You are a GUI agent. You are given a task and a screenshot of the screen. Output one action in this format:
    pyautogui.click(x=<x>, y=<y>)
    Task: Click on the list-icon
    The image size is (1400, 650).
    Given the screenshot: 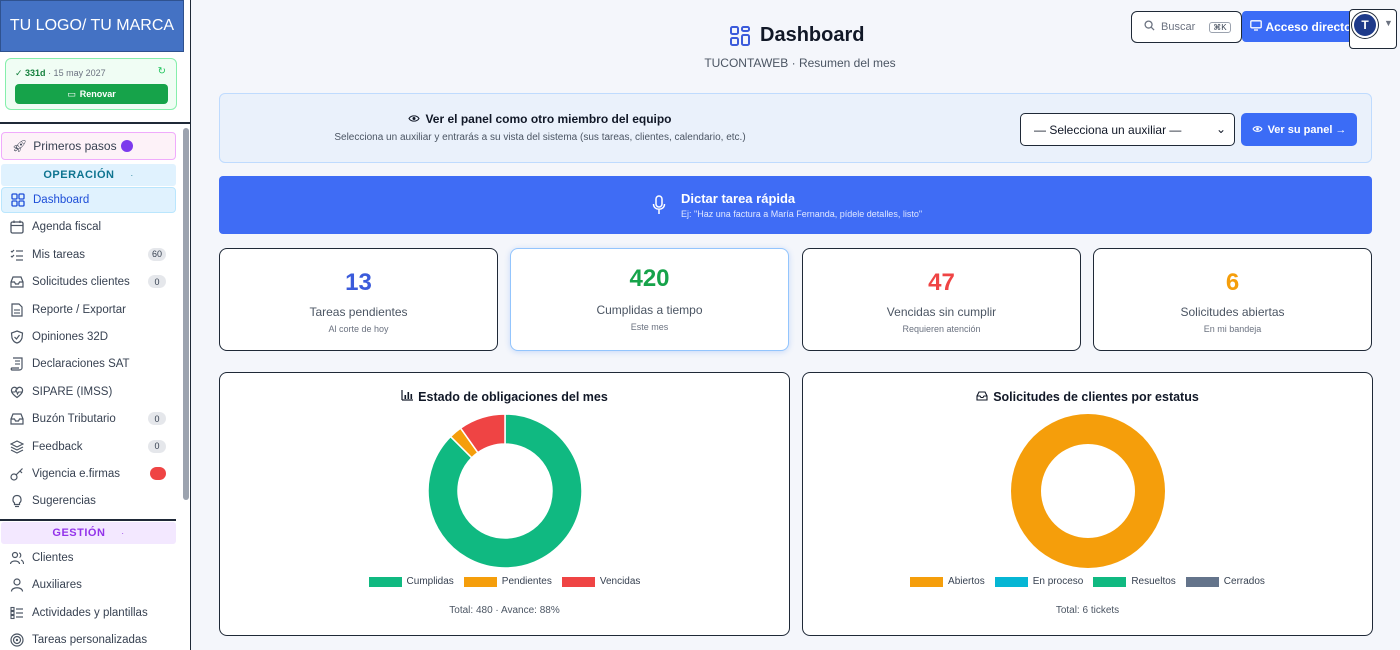 What is the action you would take?
    pyautogui.click(x=17, y=613)
    